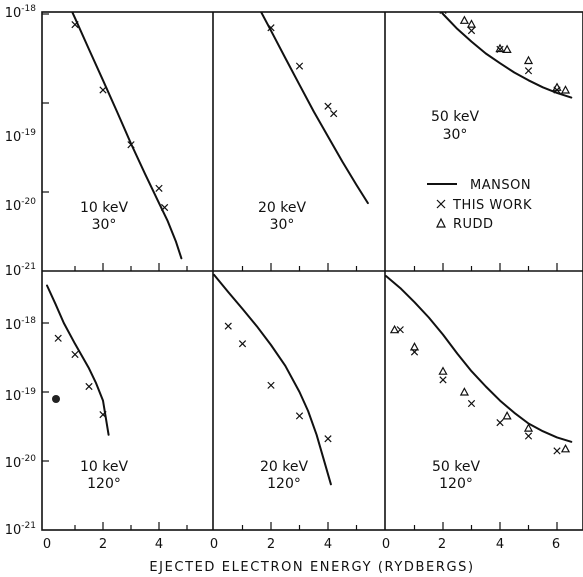  Describe the element at coordinates (441, 204) in the screenshot. I see `legend-x-swatch` at that location.